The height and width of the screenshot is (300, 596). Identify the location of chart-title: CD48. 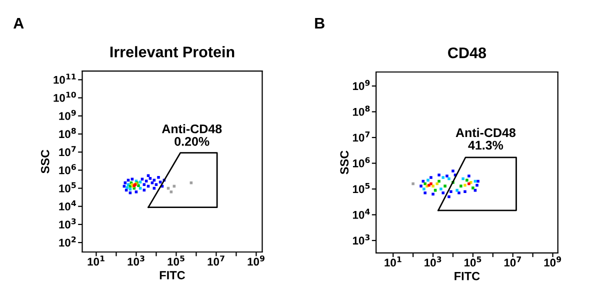
(467, 52).